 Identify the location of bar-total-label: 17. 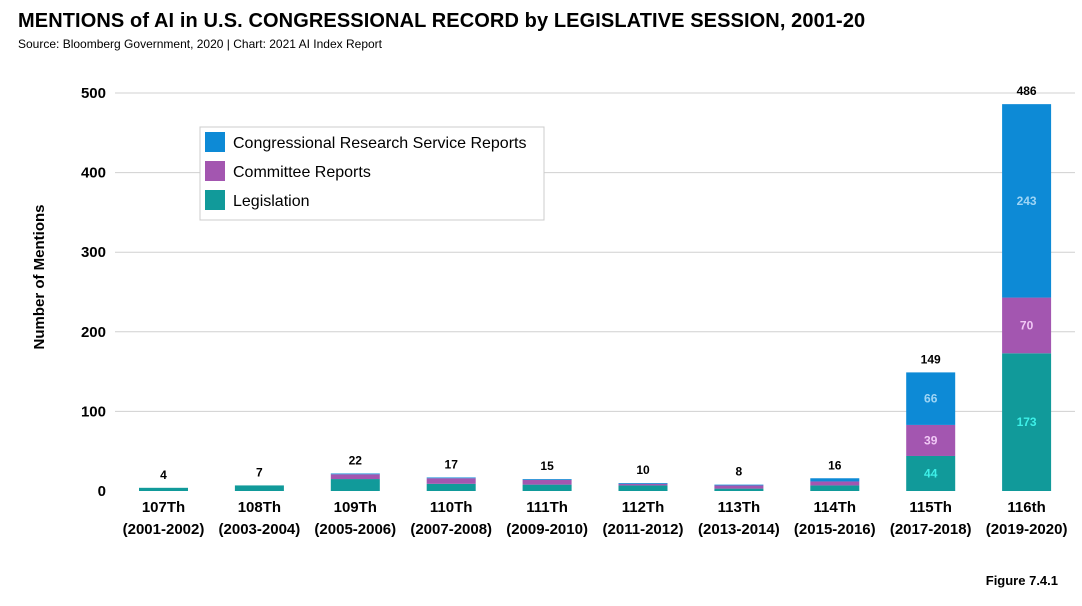
(452, 464).